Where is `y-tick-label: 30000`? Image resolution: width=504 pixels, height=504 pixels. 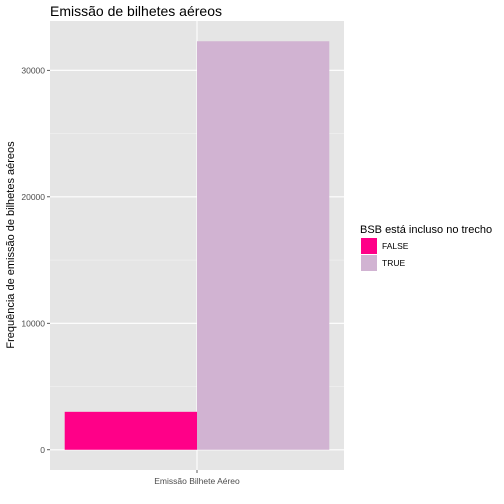 y-tick-label: 30000 is located at coordinates (33, 70).